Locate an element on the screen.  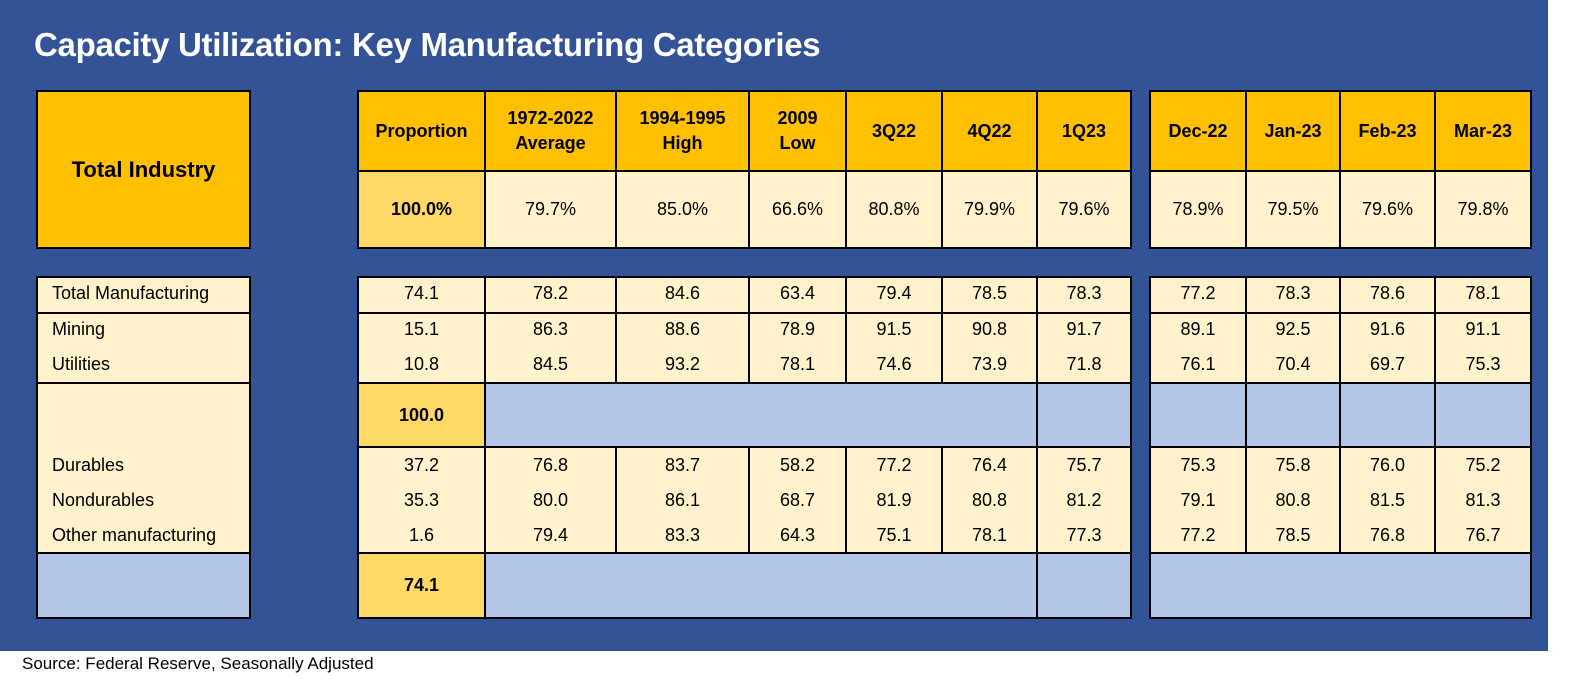
row-value: 15.1 is located at coordinates (421, 329).